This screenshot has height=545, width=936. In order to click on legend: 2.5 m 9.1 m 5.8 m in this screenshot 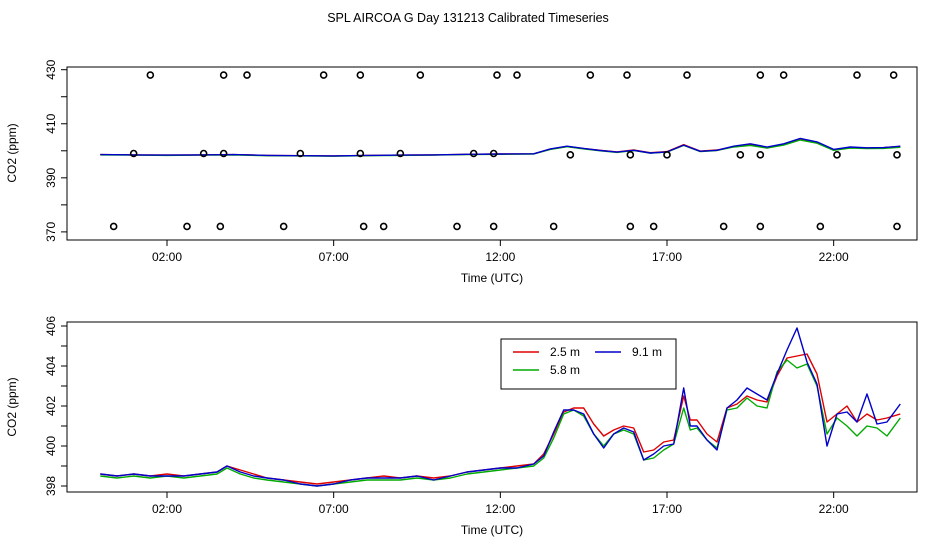, I will do `click(588, 364)`.